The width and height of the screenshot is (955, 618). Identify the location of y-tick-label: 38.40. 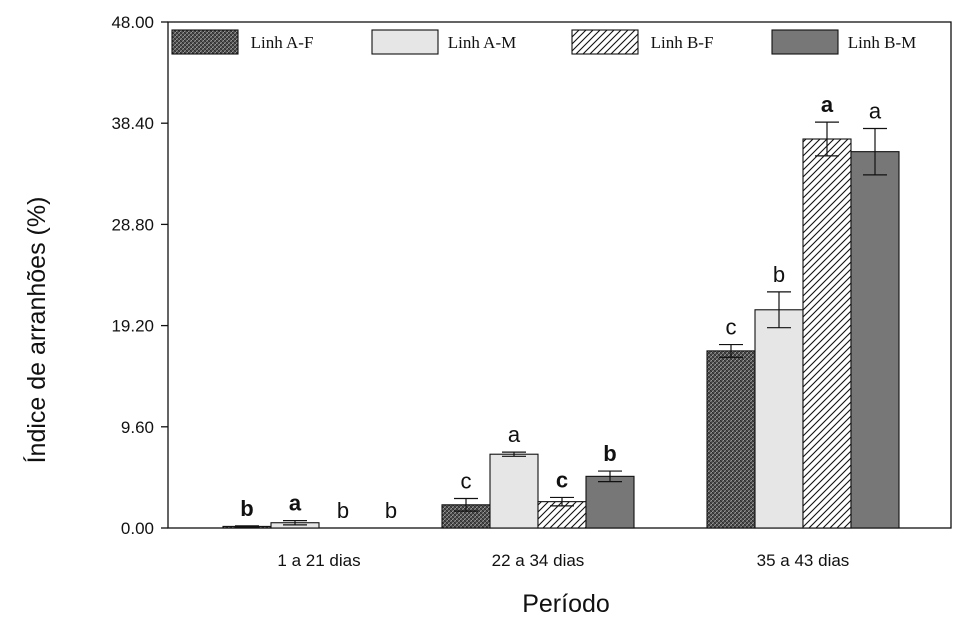
(132, 123).